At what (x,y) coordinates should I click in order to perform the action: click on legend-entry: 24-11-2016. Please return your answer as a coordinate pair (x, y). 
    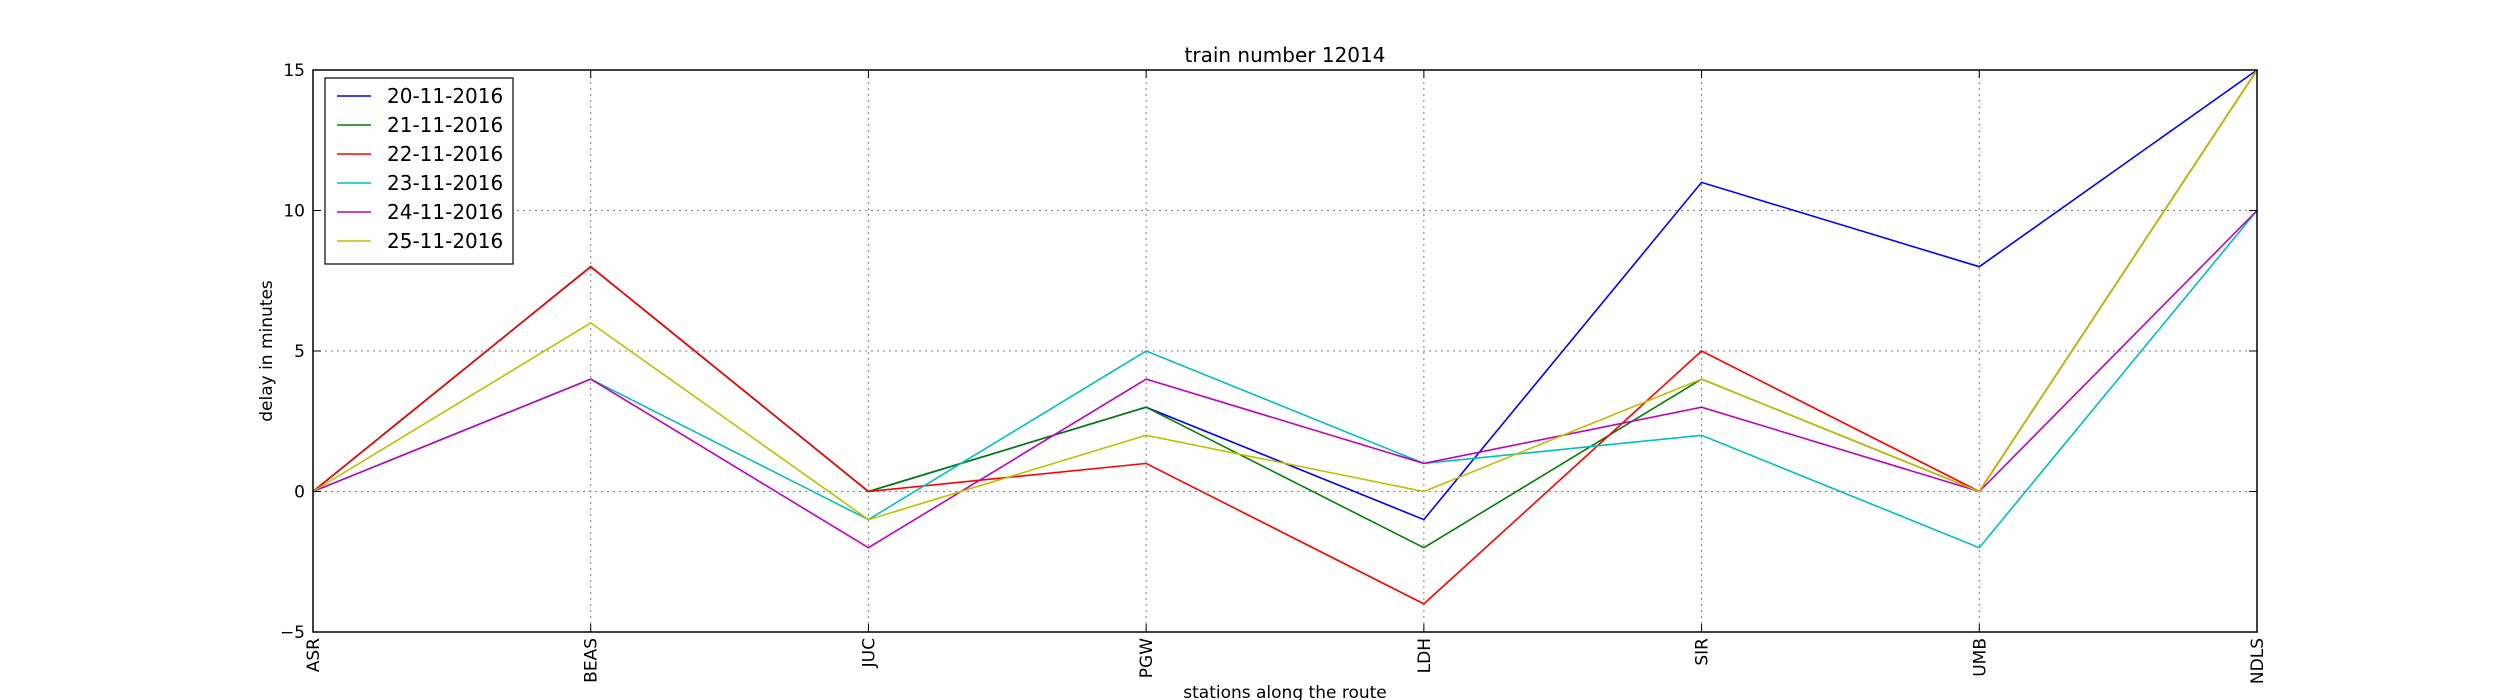
    Looking at the image, I should click on (445, 212).